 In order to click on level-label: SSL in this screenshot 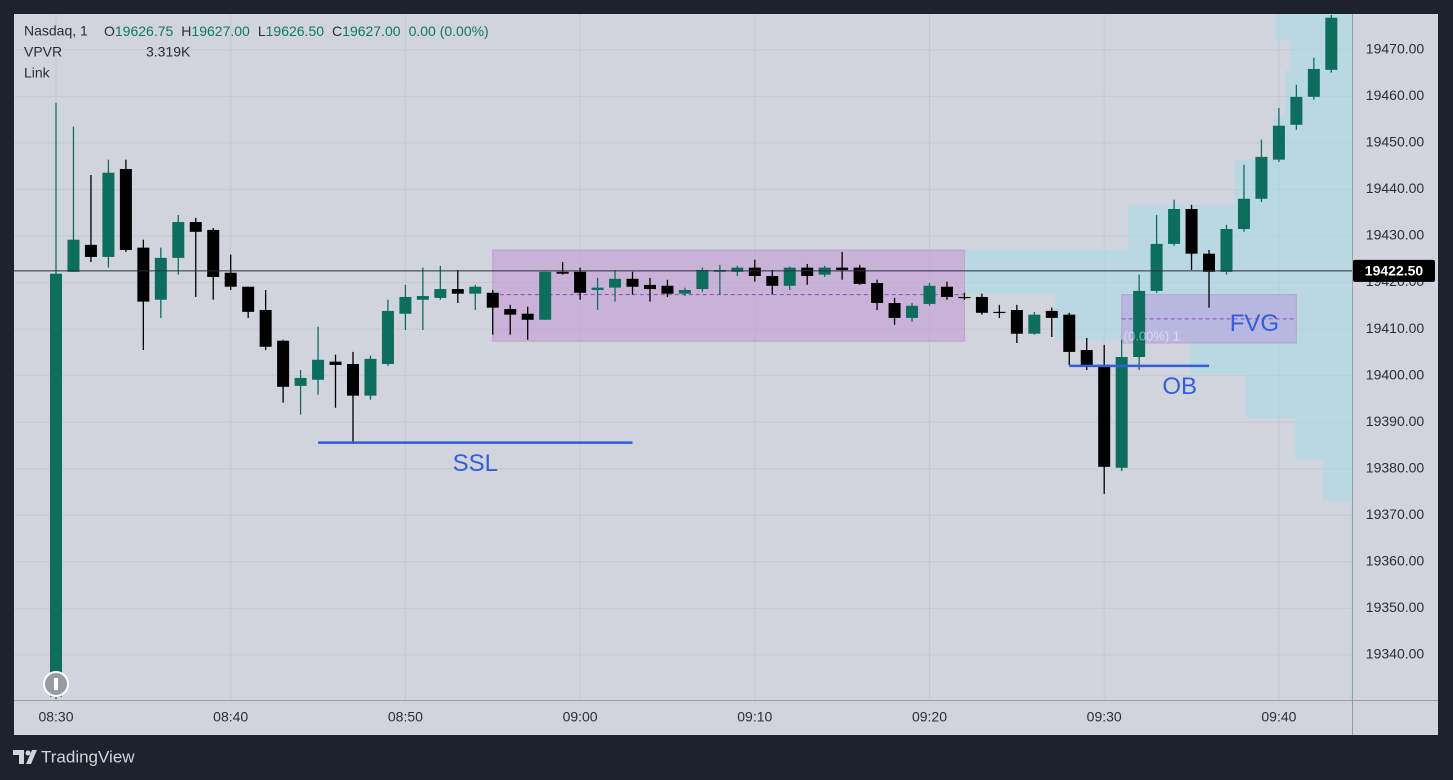, I will do `click(475, 463)`.